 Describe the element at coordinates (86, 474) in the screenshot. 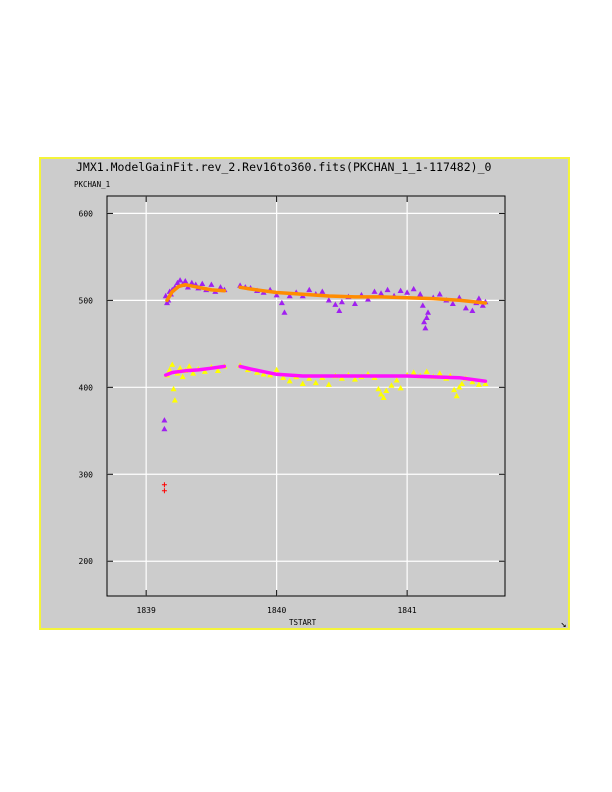

I see `y-tick-label: 300` at that location.